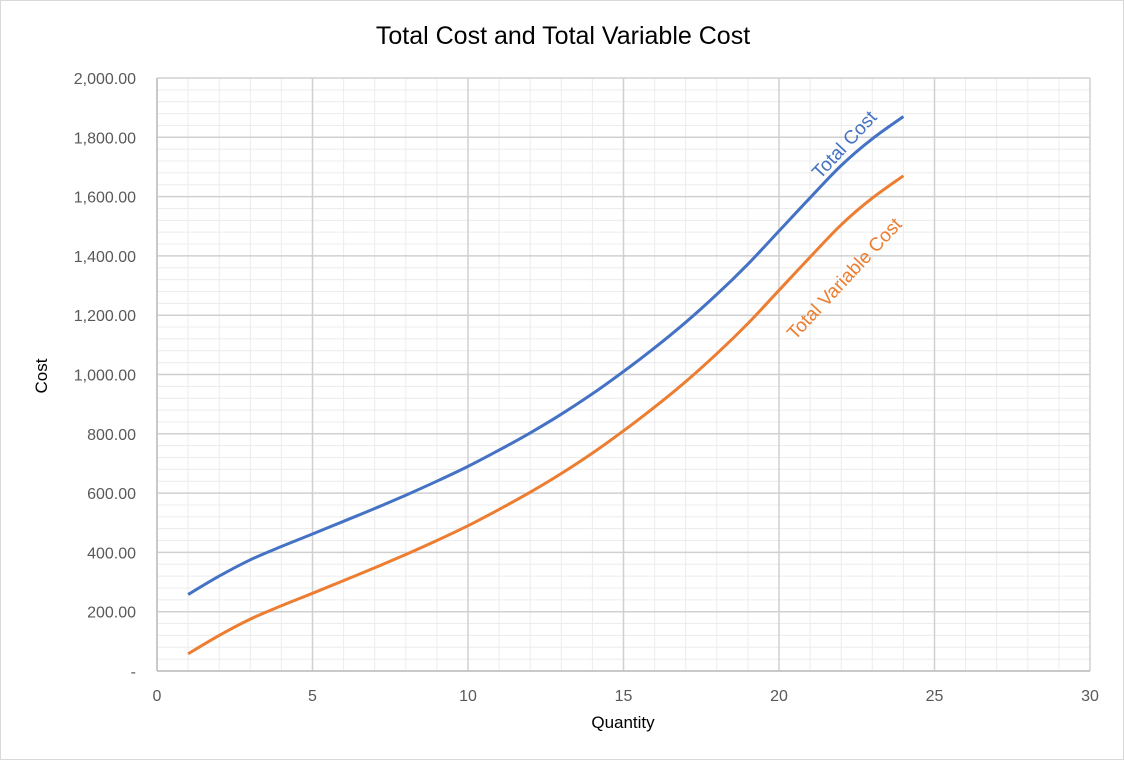 The width and height of the screenshot is (1124, 761). I want to click on chart-title: Total Cost and Total Variable Cost, so click(563, 36).